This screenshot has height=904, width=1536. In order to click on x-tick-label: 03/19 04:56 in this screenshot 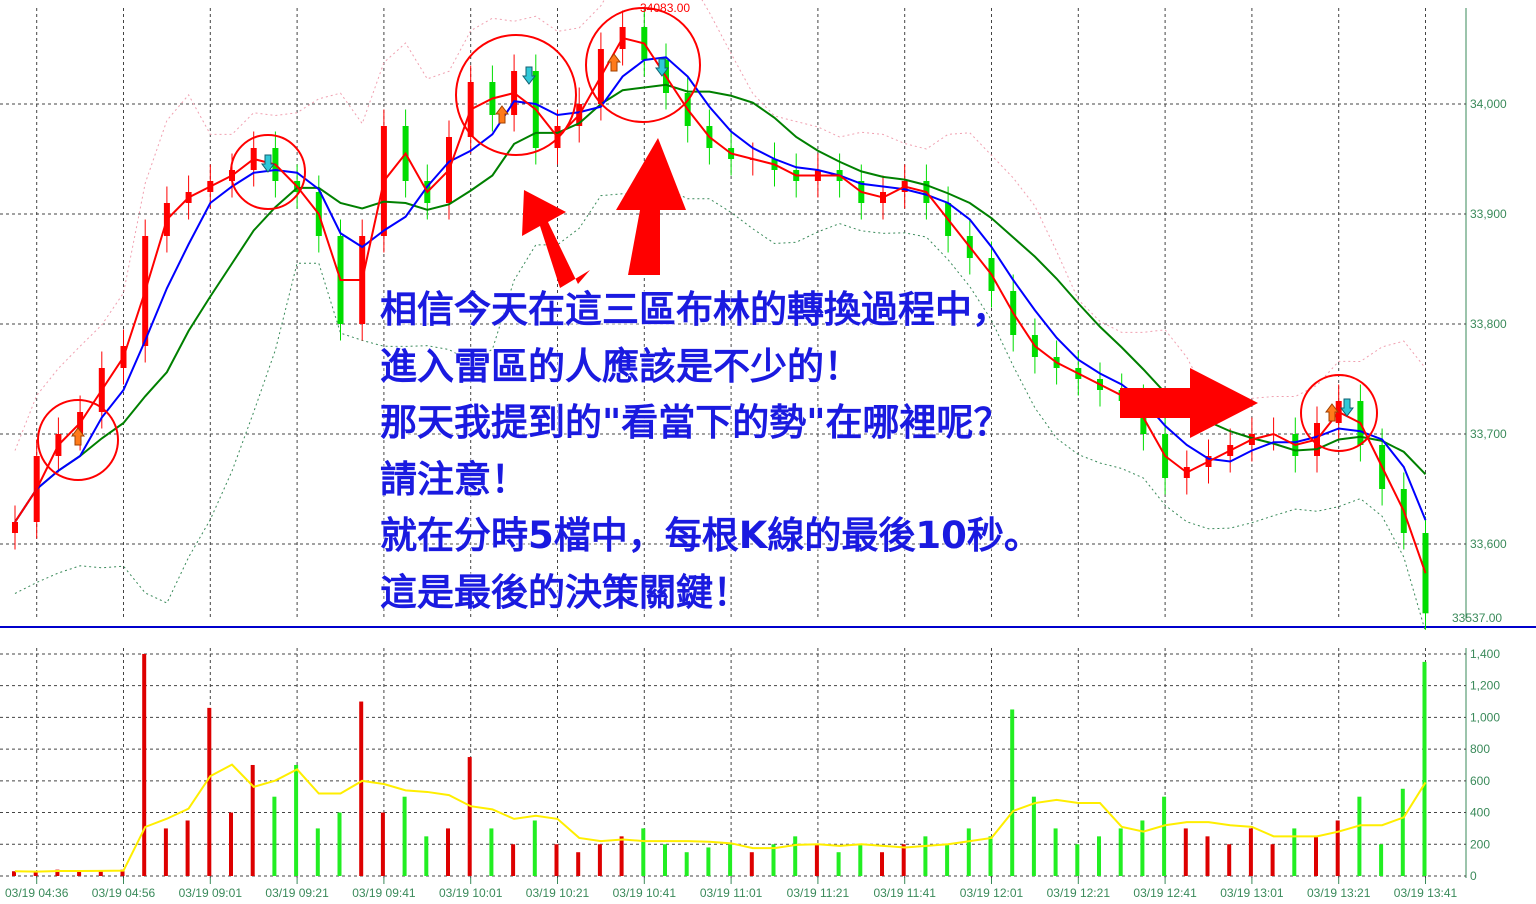, I will do `click(124, 893)`.